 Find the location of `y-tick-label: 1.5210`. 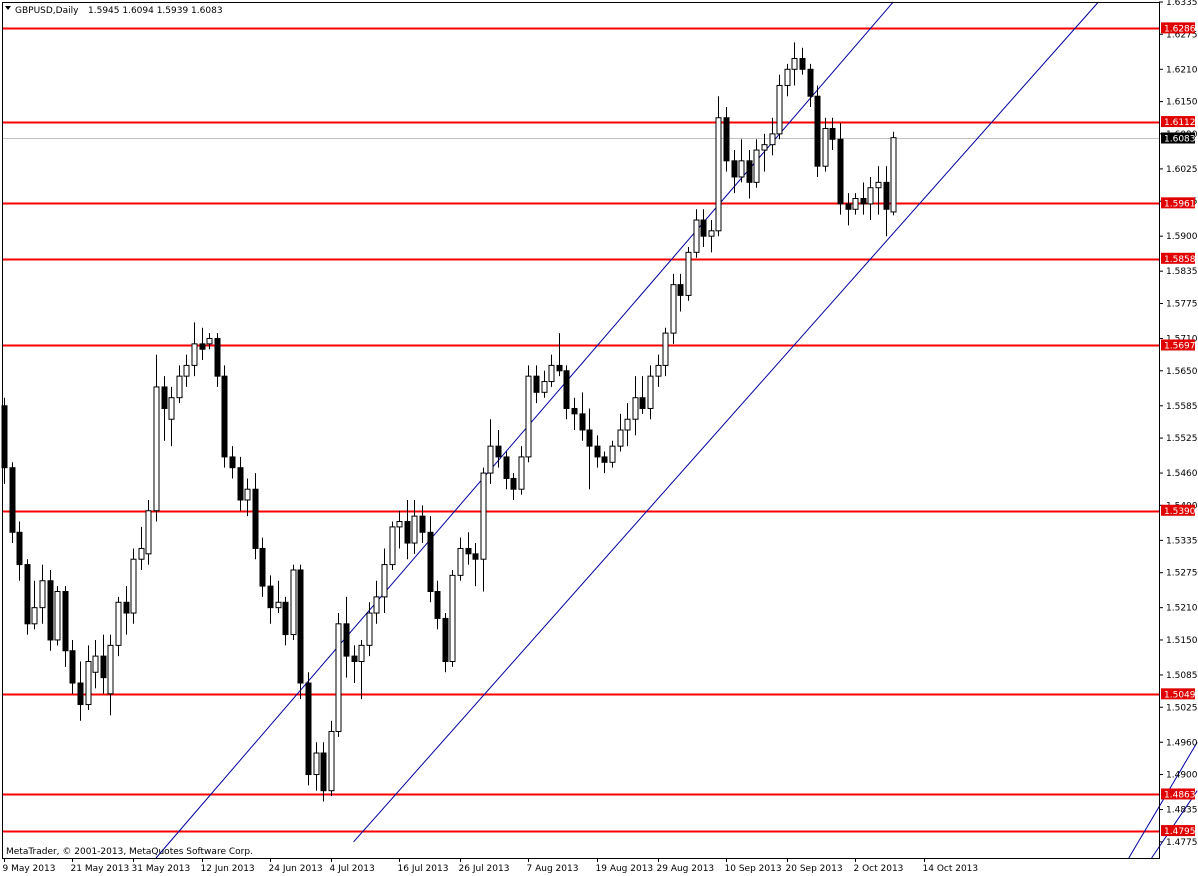

y-tick-label: 1.5210 is located at coordinates (1182, 609).